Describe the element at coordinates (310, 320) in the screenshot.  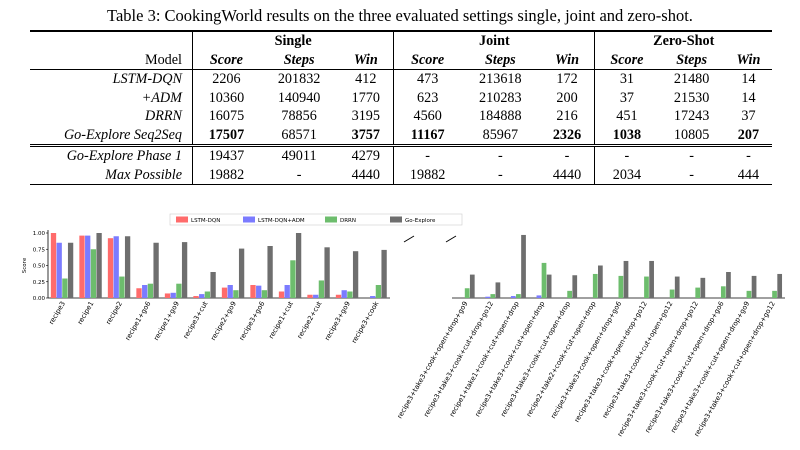
I see `x-tick-label: recipe2+cut` at that location.